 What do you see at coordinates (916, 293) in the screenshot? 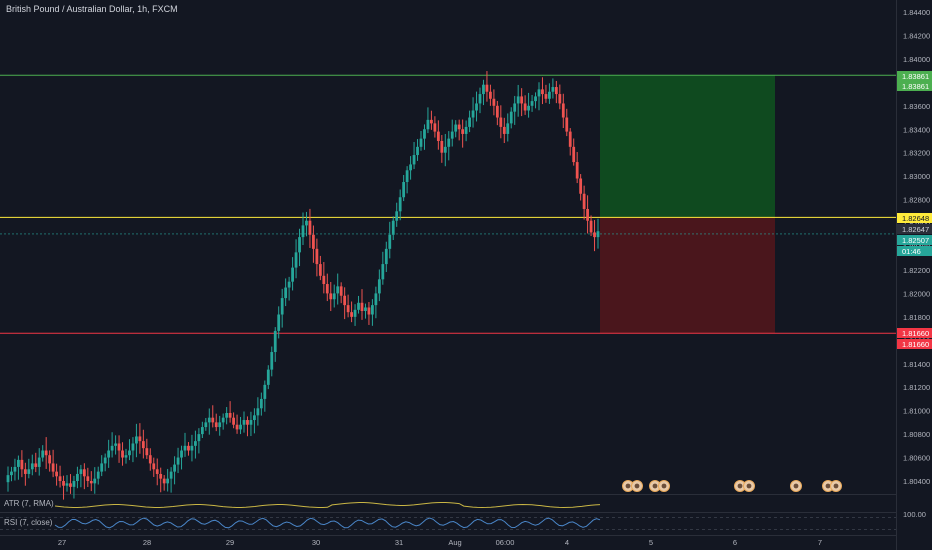
I see `price-tick-label: 1.82000` at bounding box center [916, 293].